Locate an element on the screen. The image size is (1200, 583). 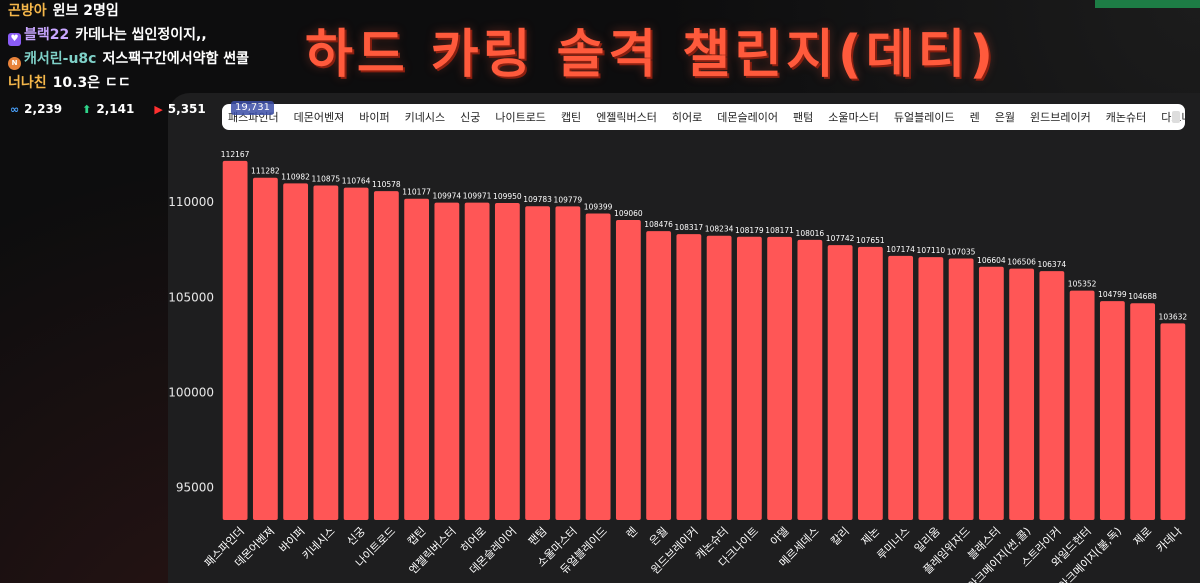
y-tick-label: 95000 is located at coordinates (195, 488).